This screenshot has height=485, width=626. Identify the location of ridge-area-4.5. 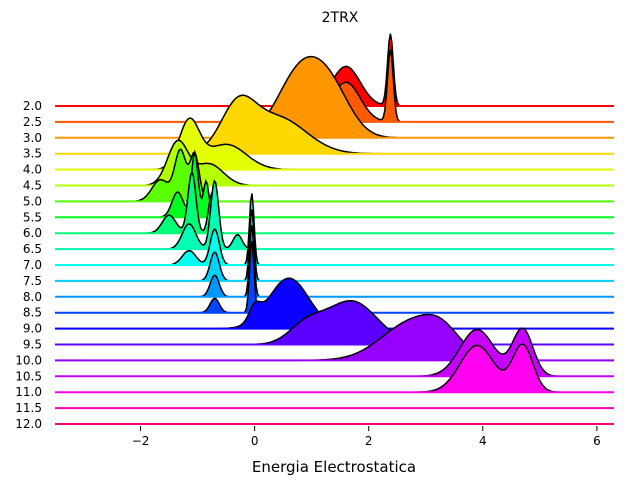
(334, 163).